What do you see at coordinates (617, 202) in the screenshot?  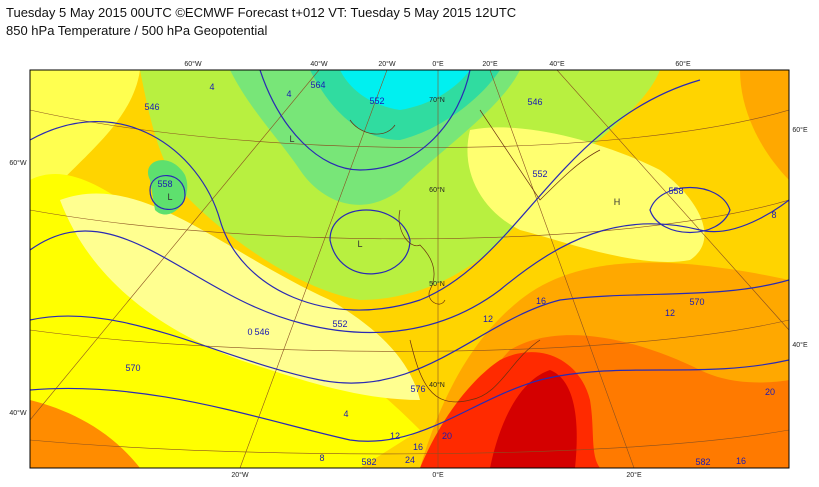 I see `pressure-center: H` at bounding box center [617, 202].